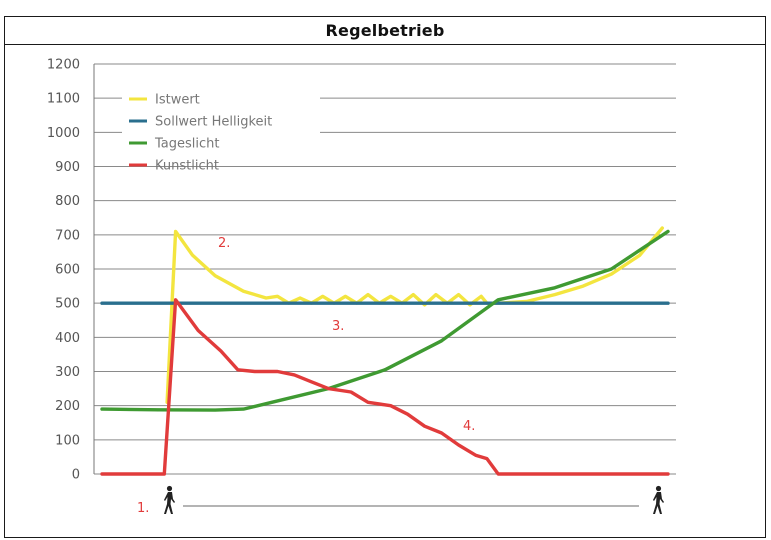 The image size is (771, 540). I want to click on y-tick-label: 1200, so click(63, 65).